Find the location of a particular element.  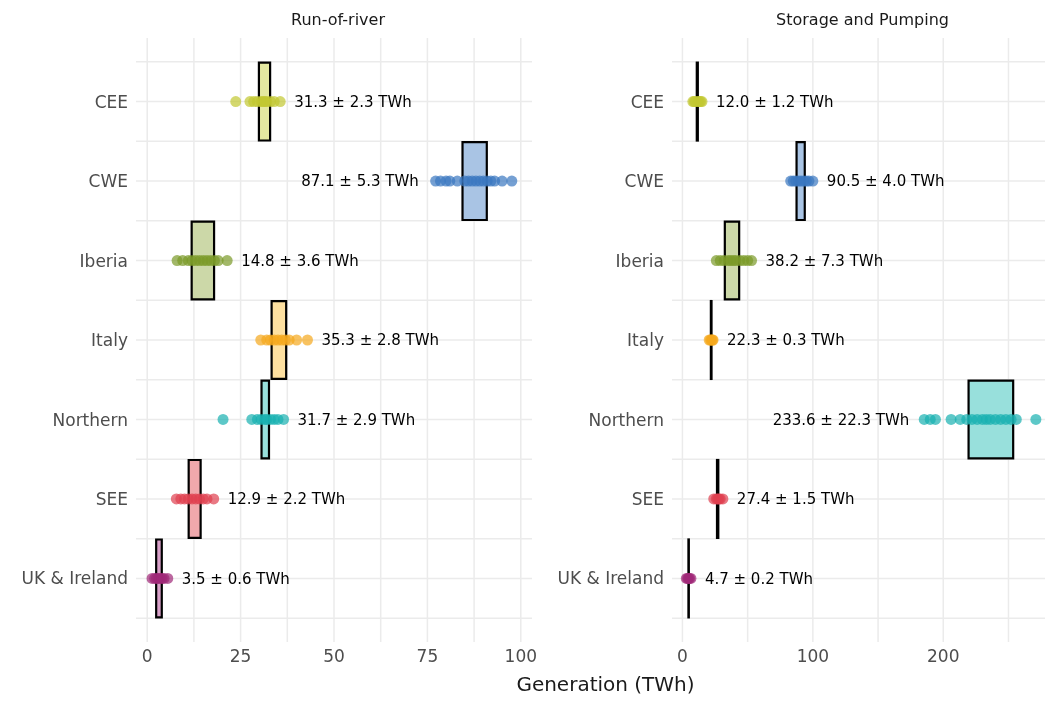

x-axis-title: Generation (TWh) is located at coordinates (605, 684).